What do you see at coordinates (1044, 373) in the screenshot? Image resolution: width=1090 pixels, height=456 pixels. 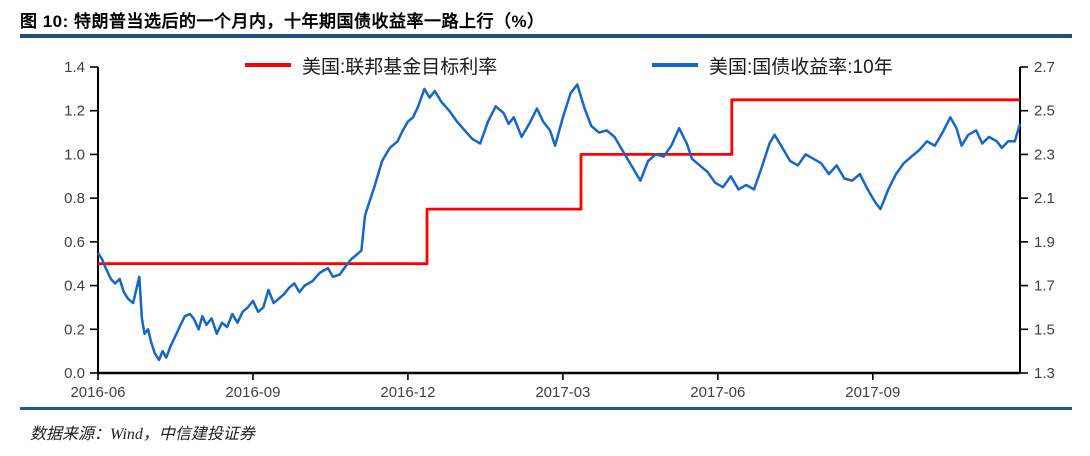 I see `y-right-tick-label: 1.3` at bounding box center [1044, 373].